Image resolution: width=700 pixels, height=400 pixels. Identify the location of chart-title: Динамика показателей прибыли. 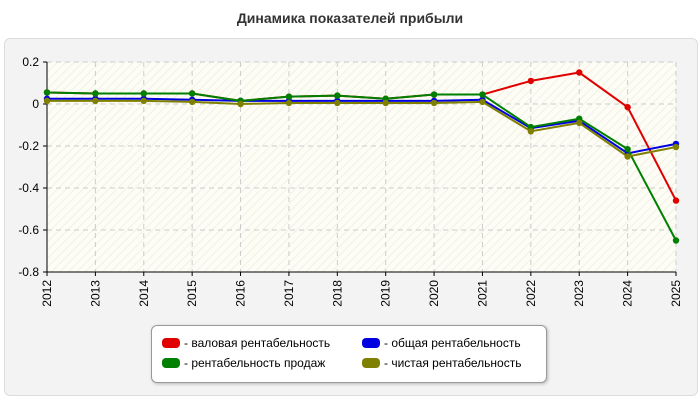
(350, 18).